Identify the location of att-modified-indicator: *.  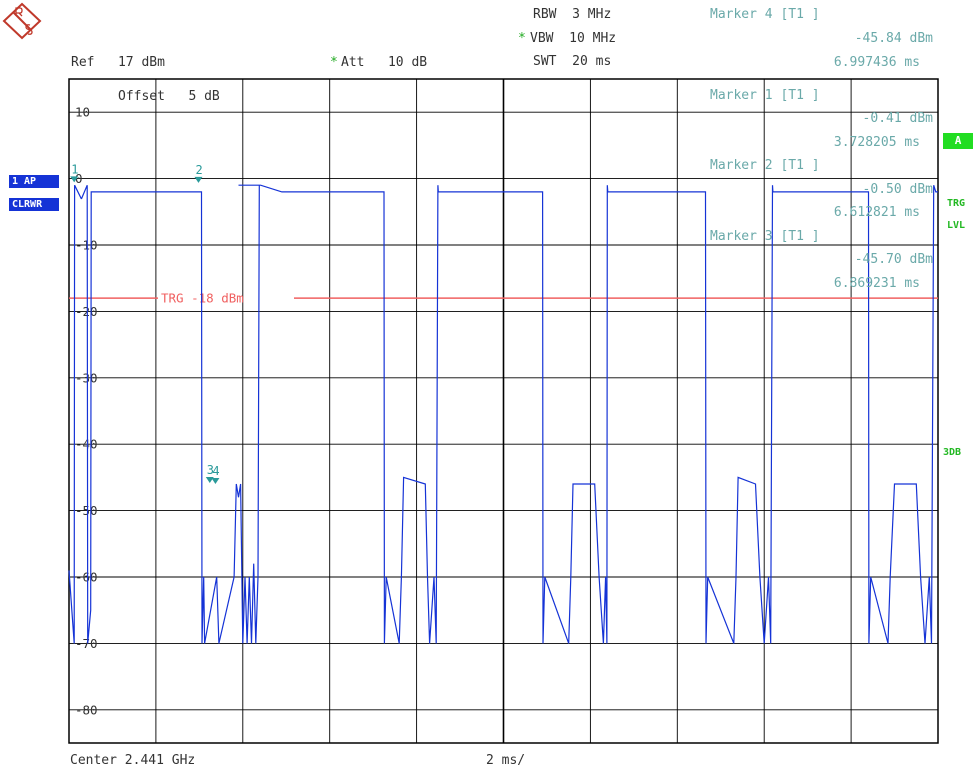
(334, 62).